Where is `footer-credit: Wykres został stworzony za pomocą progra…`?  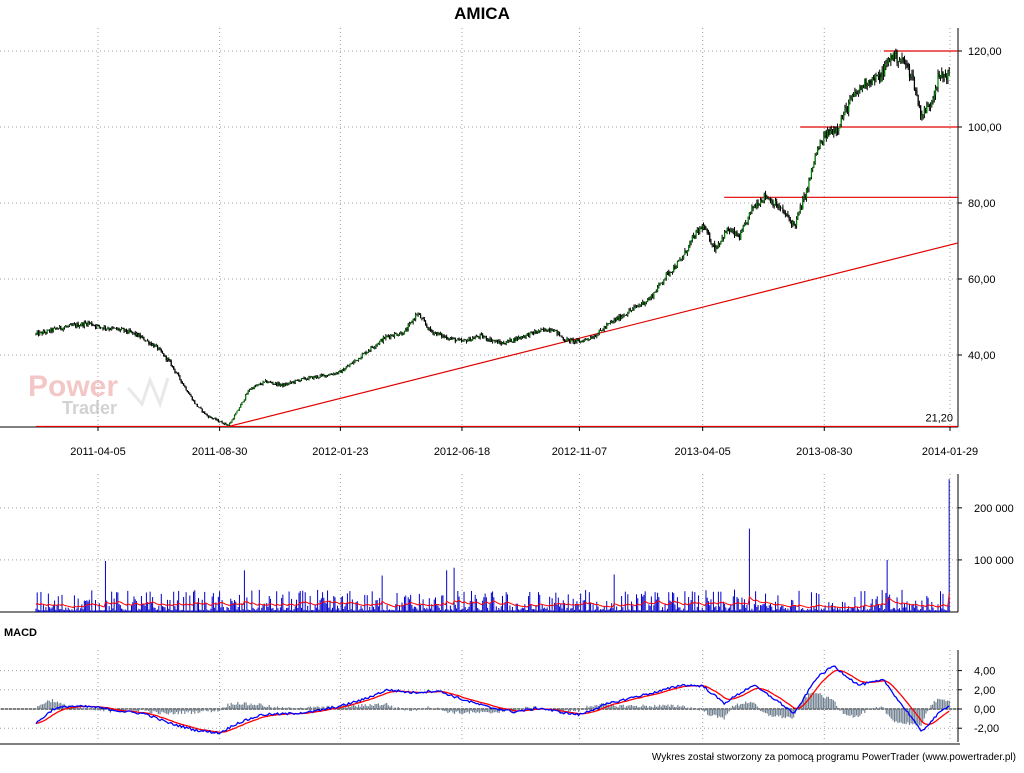 footer-credit: Wykres został stworzony za pomocą progra… is located at coordinates (834, 757).